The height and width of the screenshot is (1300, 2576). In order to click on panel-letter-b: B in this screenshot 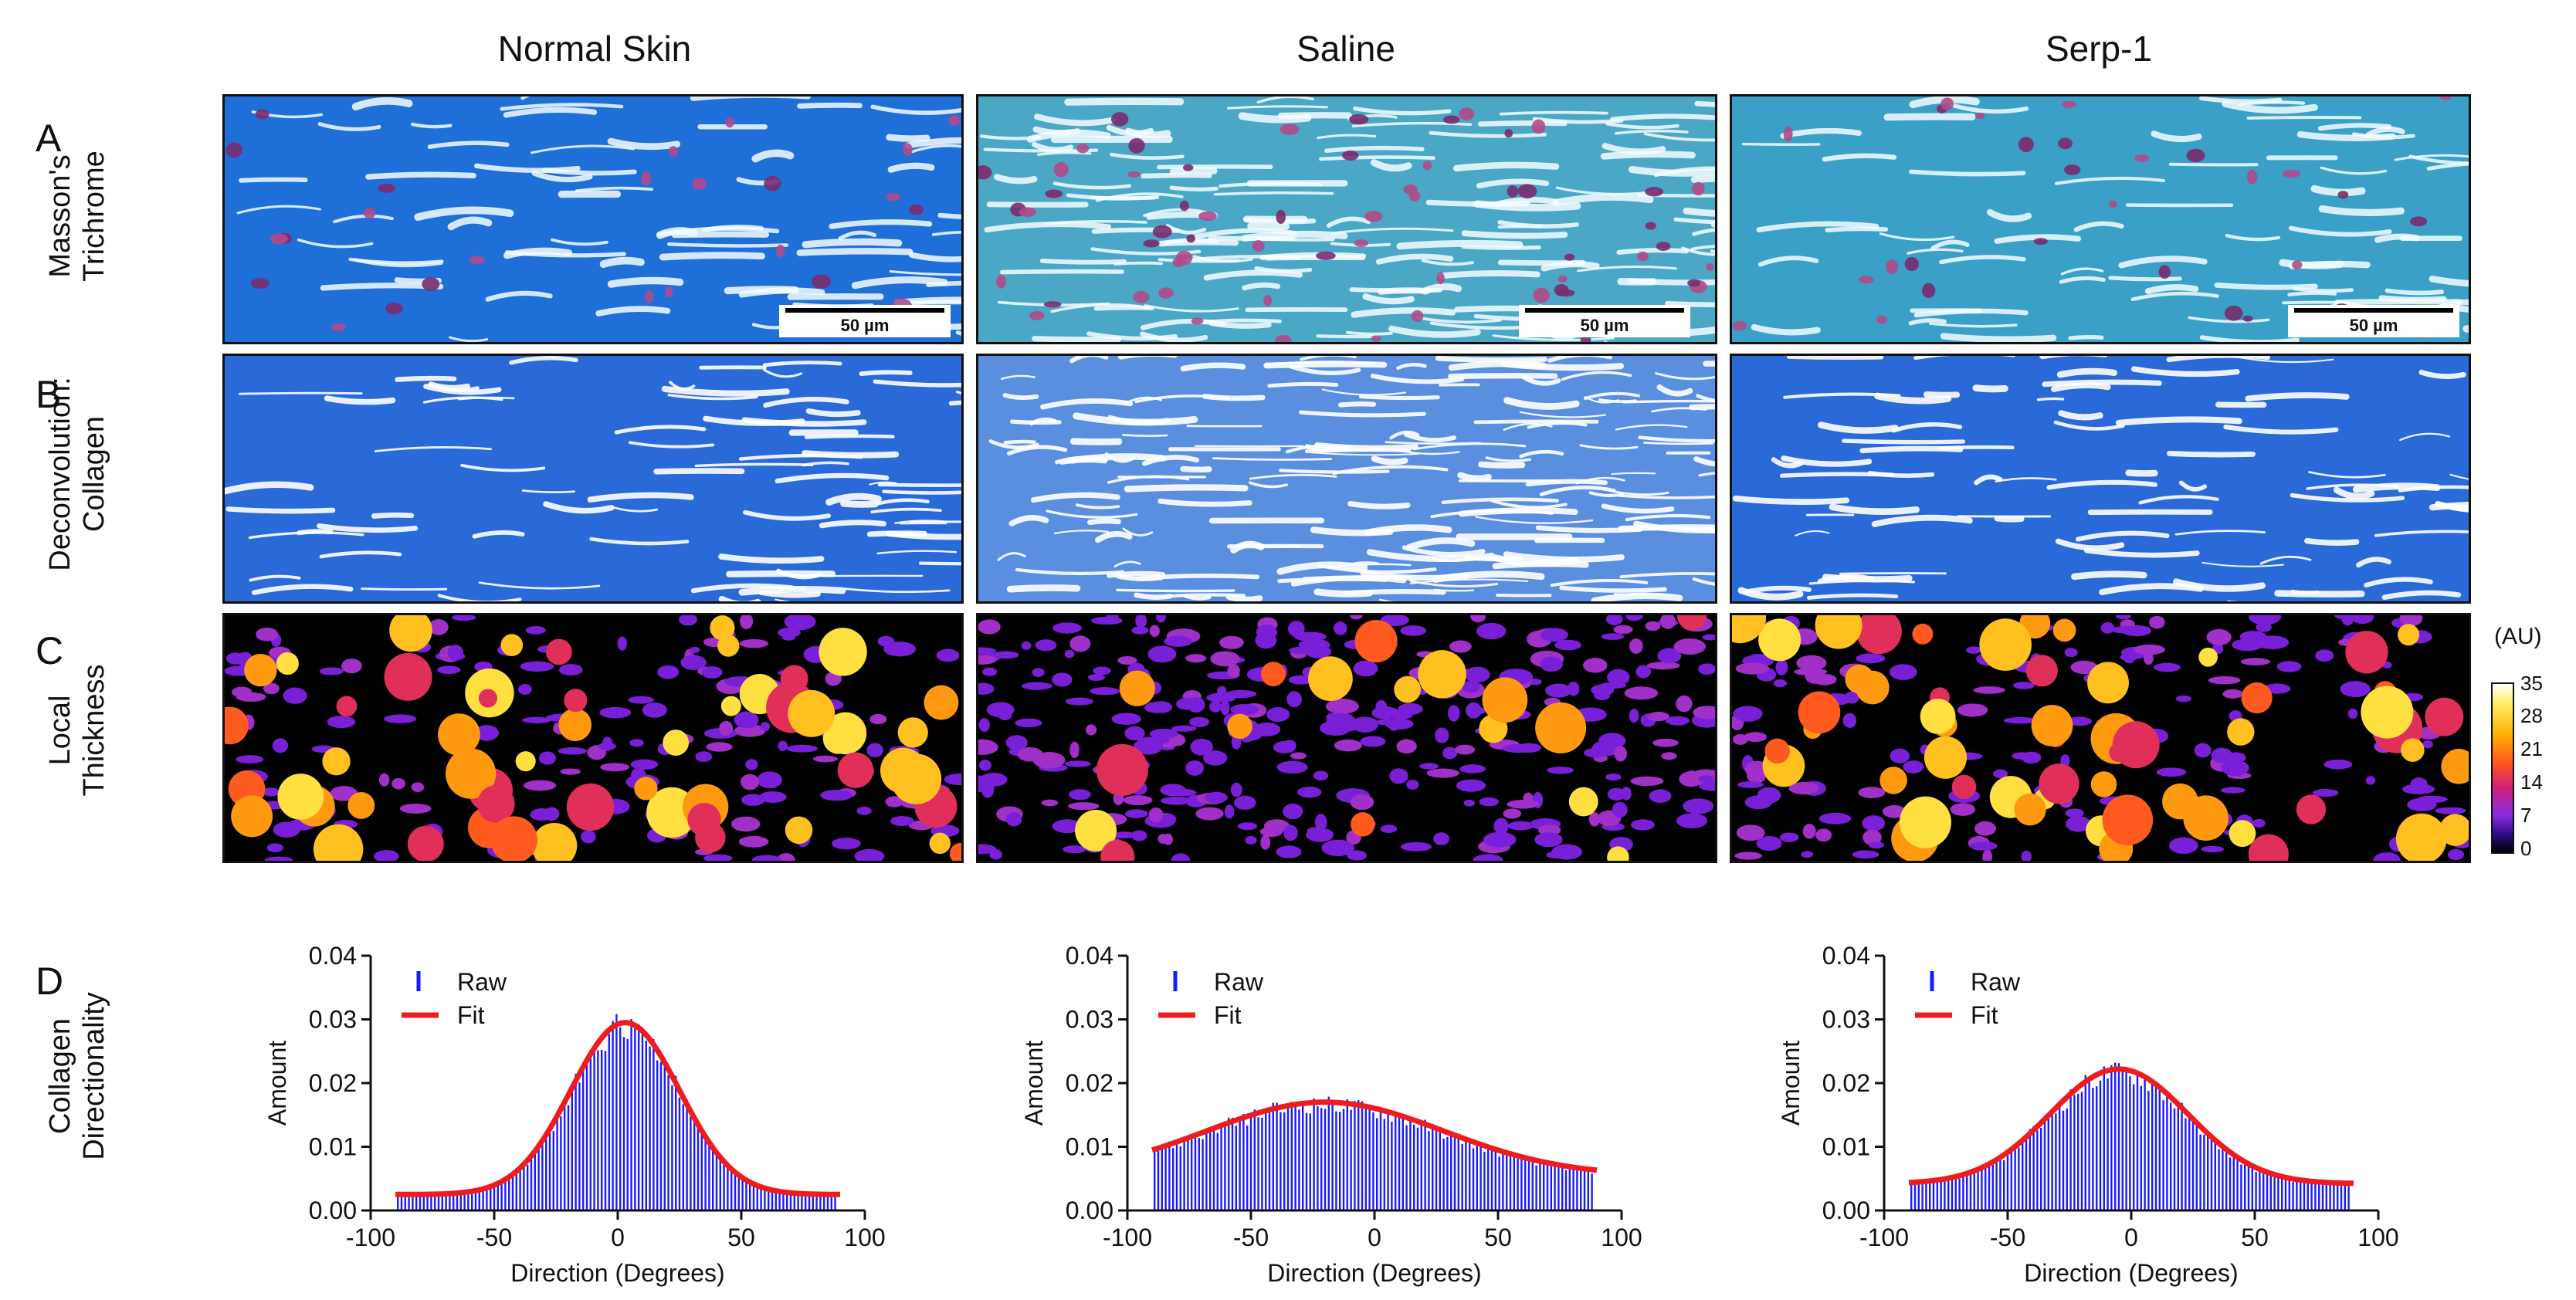, I will do `click(49, 394)`.